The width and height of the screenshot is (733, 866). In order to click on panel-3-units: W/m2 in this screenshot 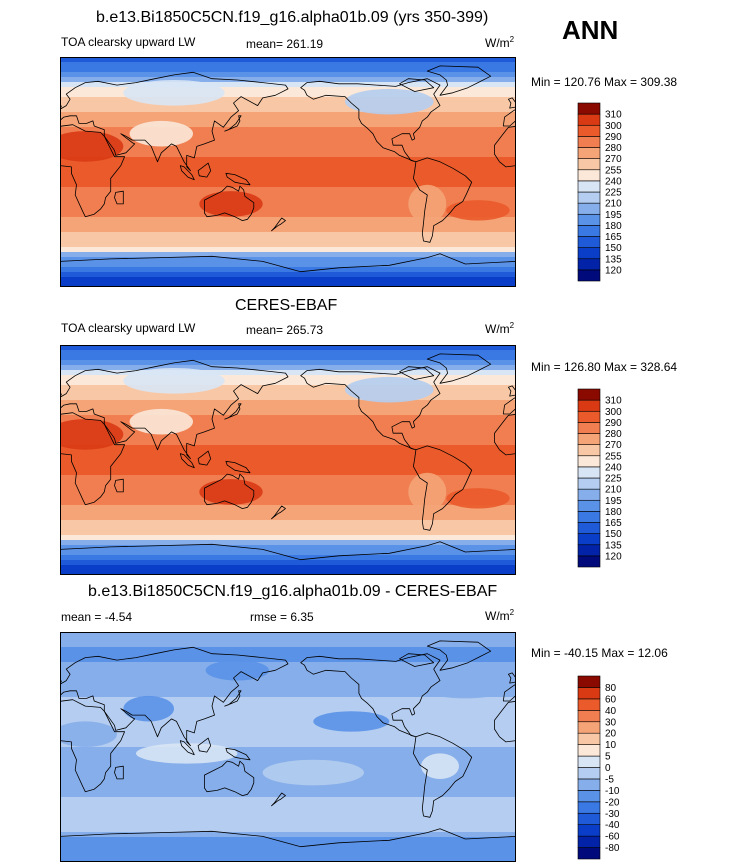, I will do `click(500, 616)`.